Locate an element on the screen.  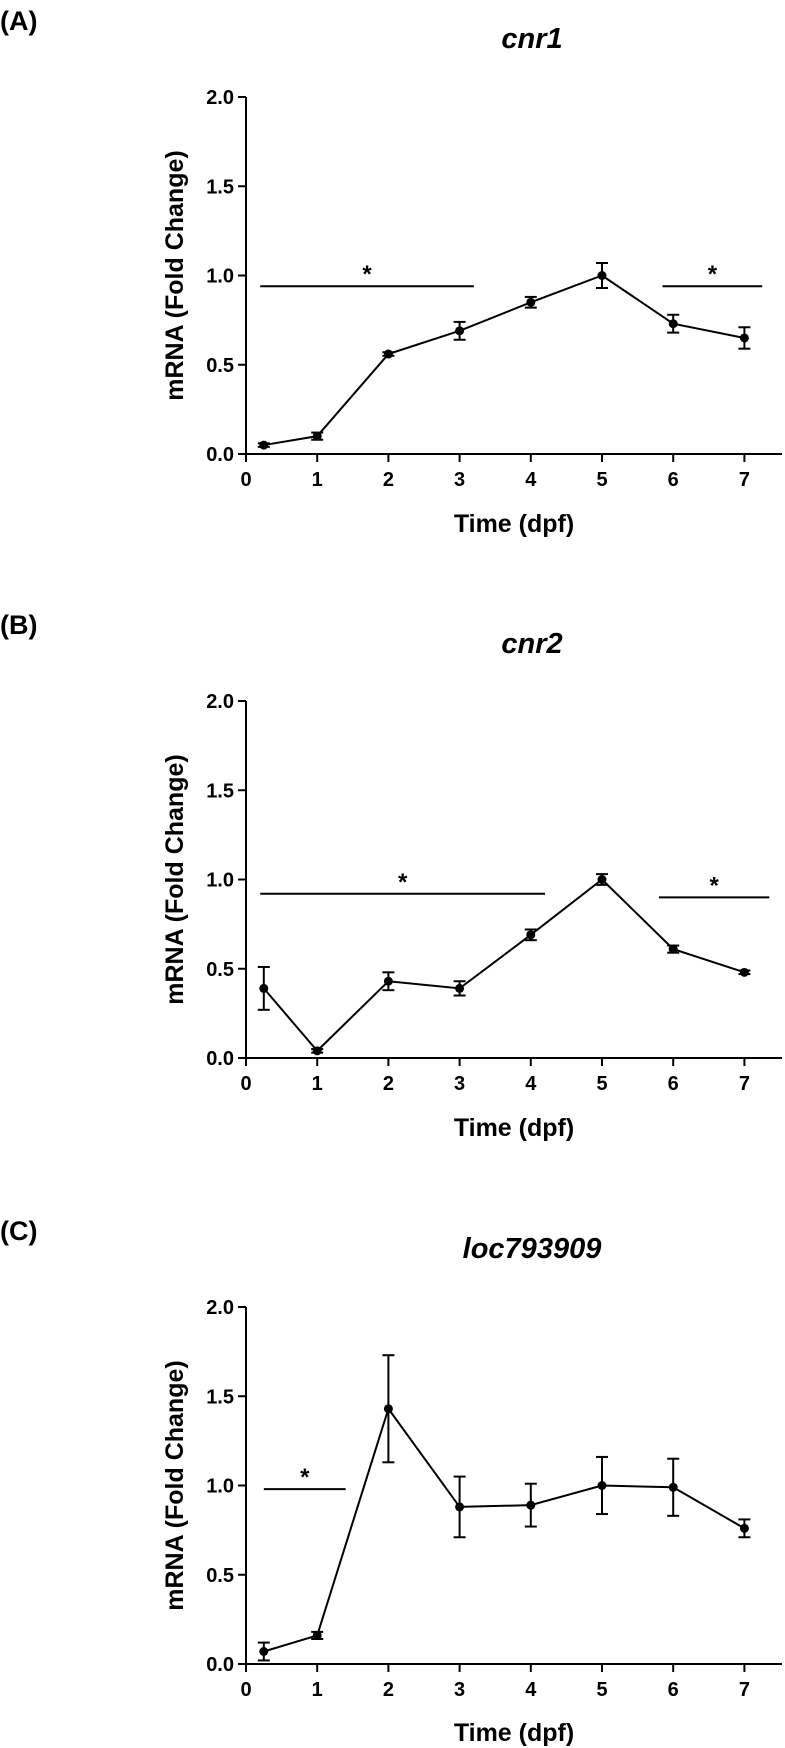
chart-title: cnr2 is located at coordinates (531, 644).